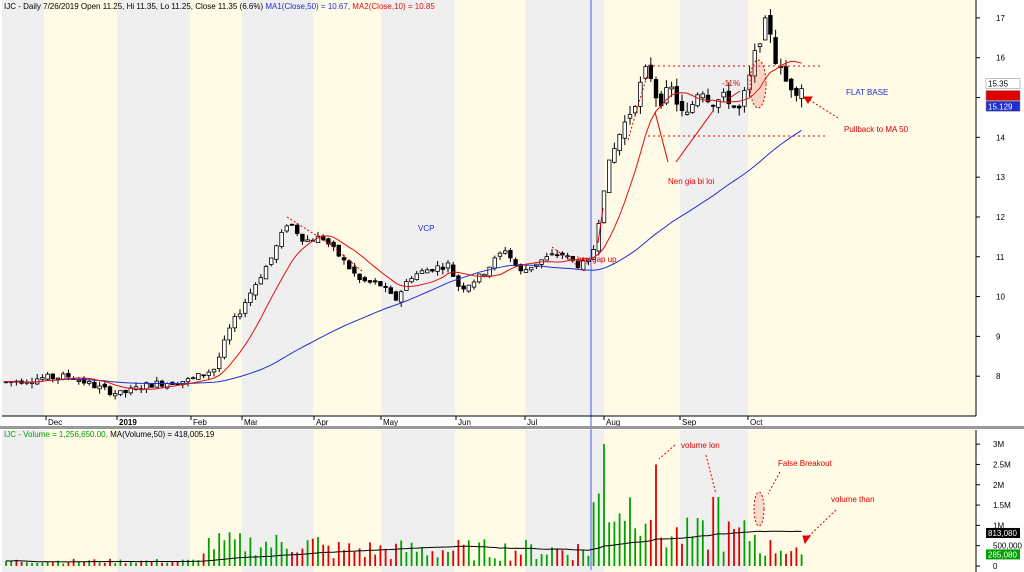 Image resolution: width=1024 pixels, height=572 pixels. Describe the element at coordinates (1000, 58) in the screenshot. I see `price-tick-label: 16` at that location.